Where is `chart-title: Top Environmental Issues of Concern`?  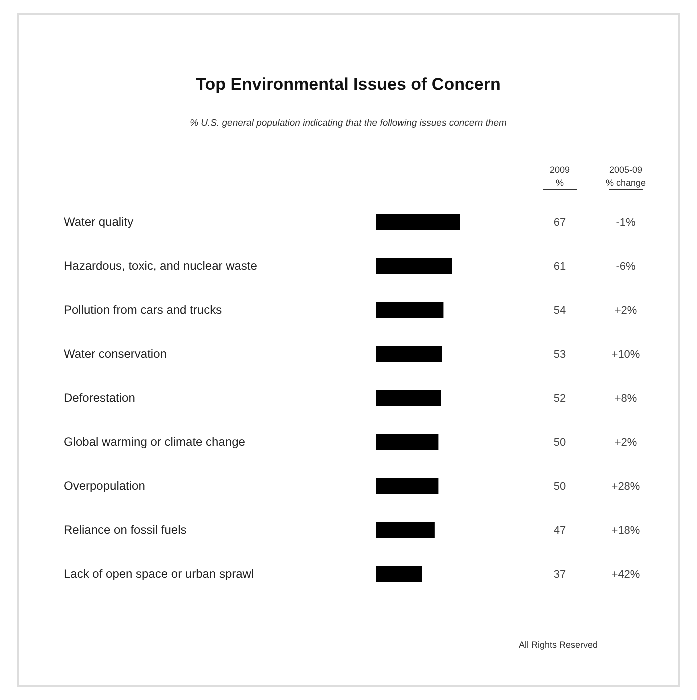 chart-title: Top Environmental Issues of Concern is located at coordinates (348, 84).